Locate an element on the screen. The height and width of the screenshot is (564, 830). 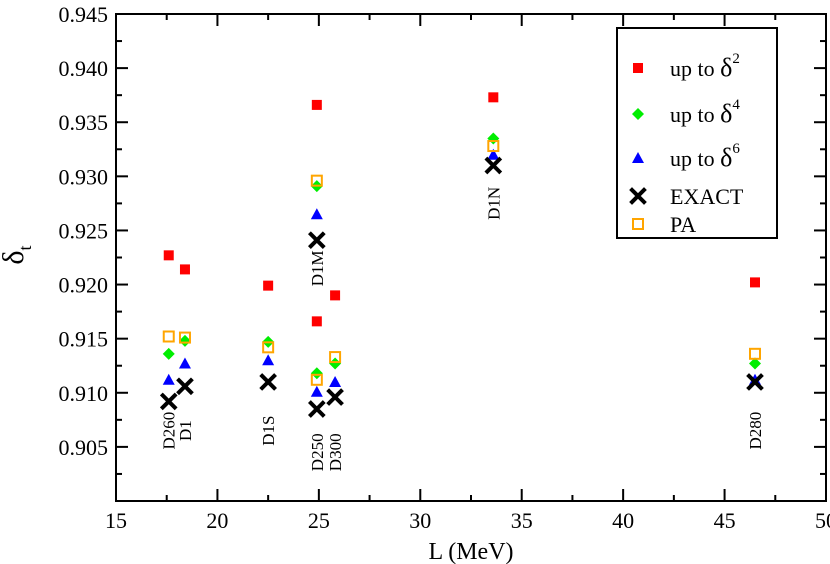
annotation-d250: D250 is located at coordinates (317, 452).